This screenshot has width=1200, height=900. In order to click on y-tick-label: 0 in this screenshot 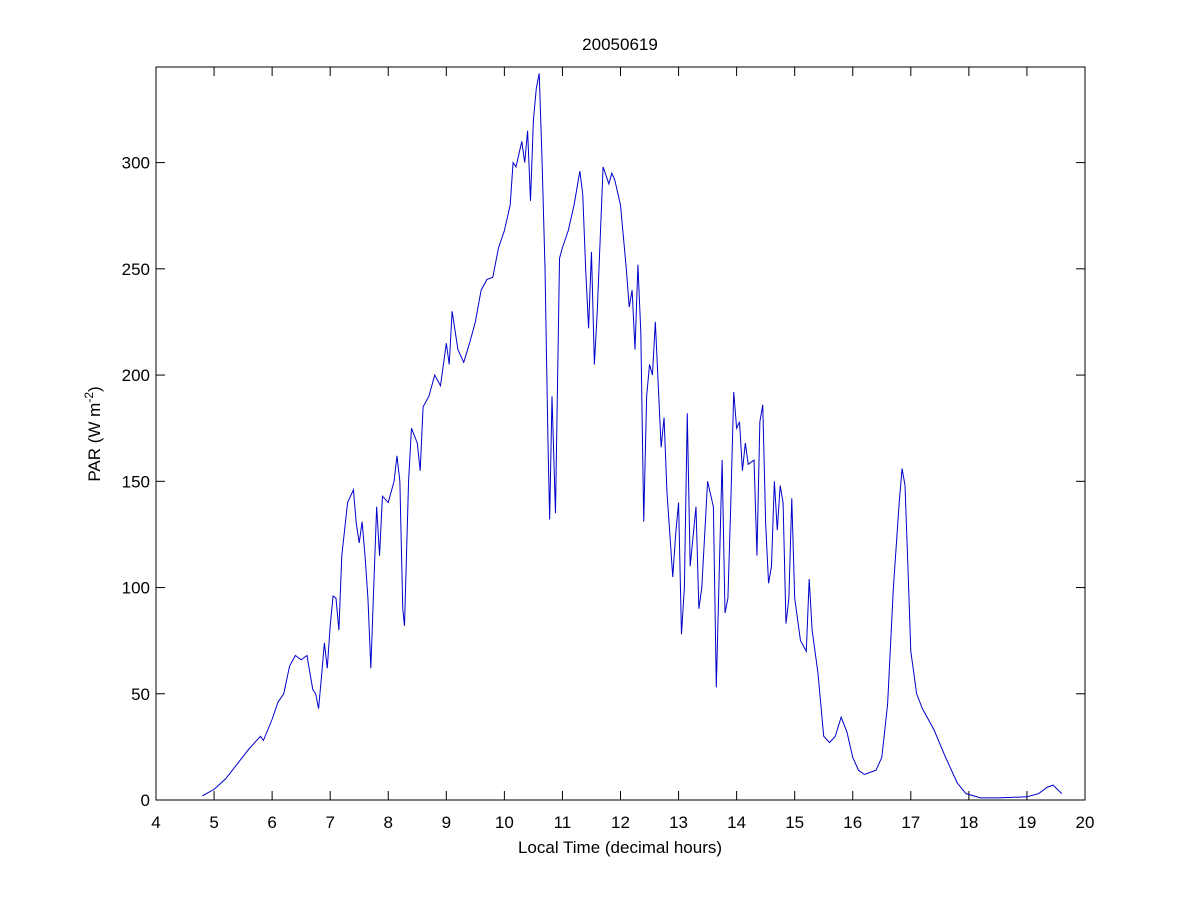, I will do `click(145, 800)`.